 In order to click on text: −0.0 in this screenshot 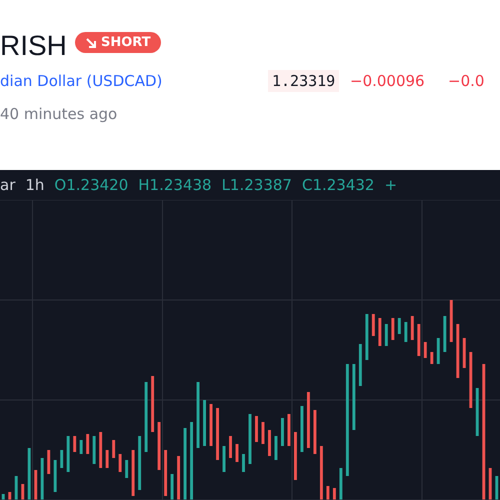, I will do `click(466, 81)`.